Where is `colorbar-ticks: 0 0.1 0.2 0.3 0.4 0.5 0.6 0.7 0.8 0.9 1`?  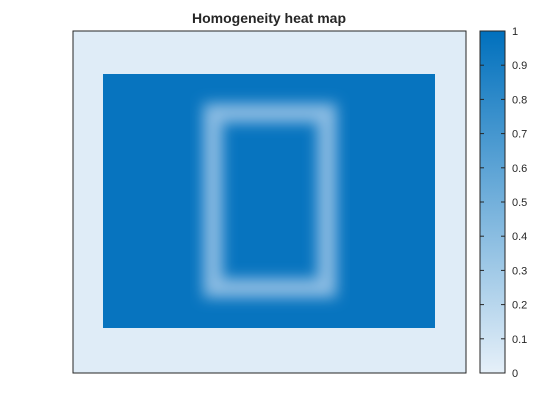
colorbar-ticks: 0 0.1 0.2 0.3 0.4 0.5 0.6 0.7 0.8 0.9 1 is located at coordinates (503, 203).